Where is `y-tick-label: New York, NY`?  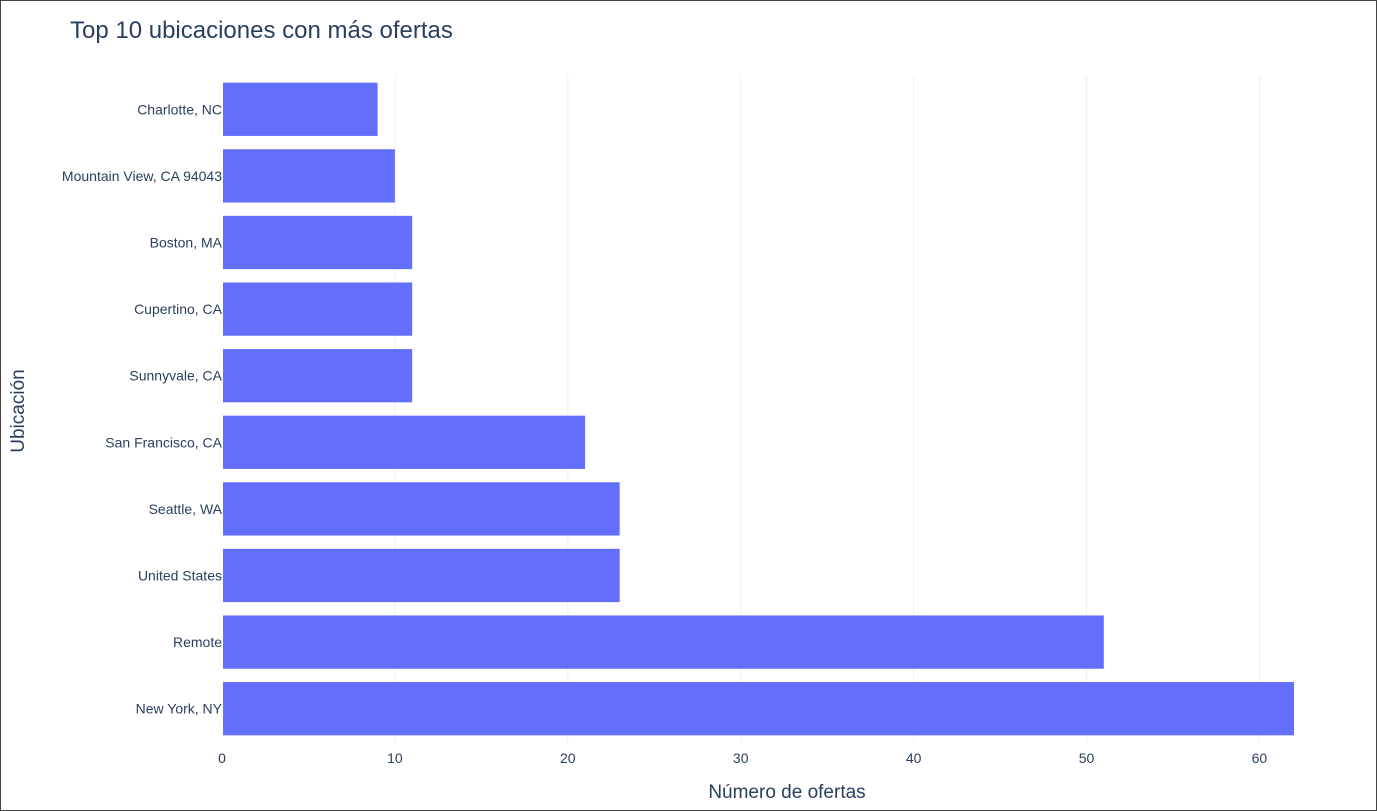
y-tick-label: New York, NY is located at coordinates (179, 709).